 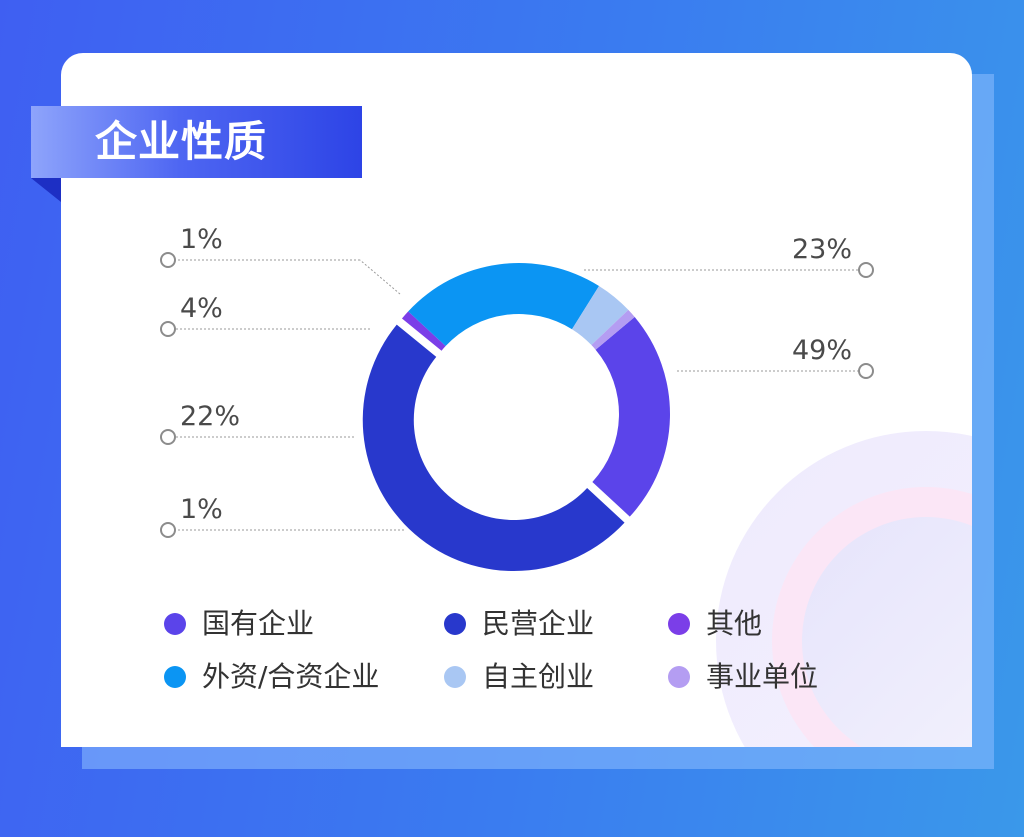 What do you see at coordinates (822, 350) in the screenshot?
I see `value-label: 49%` at bounding box center [822, 350].